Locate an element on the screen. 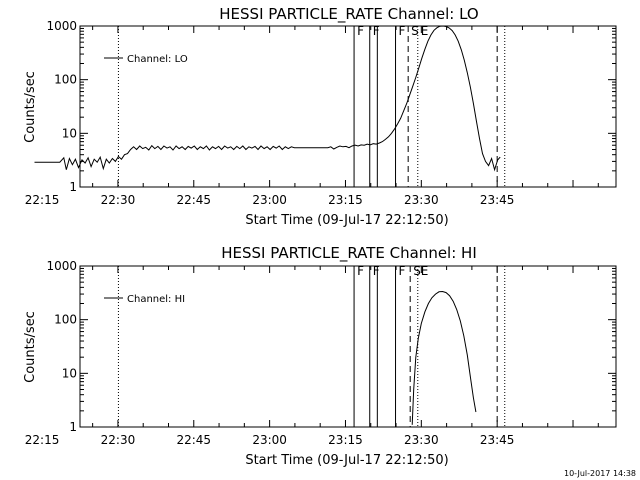  lo-x-tick-label: 23:15 is located at coordinates (345, 200).